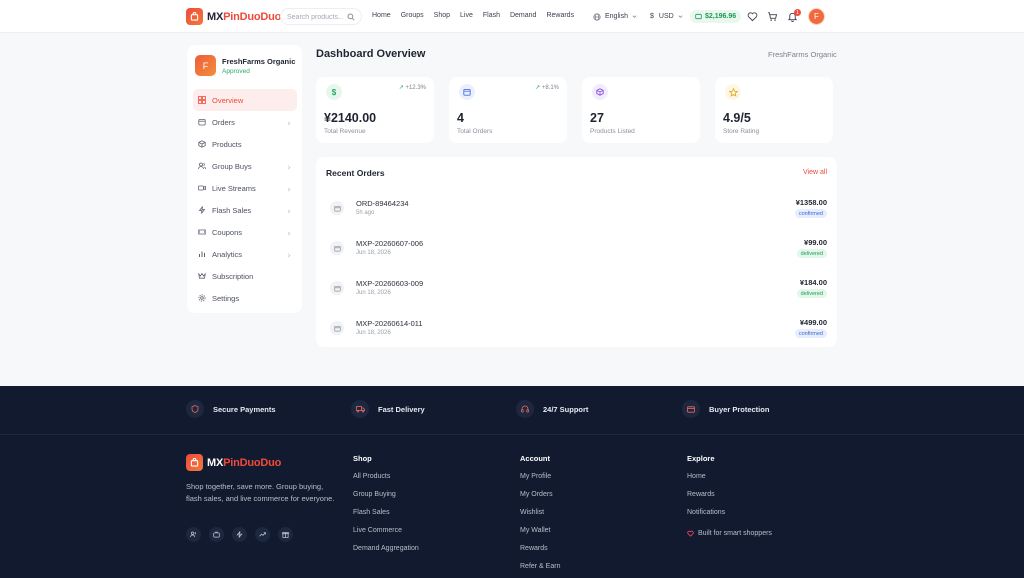  Describe the element at coordinates (536, 494) in the screenshot. I see `footer-link: My Orders` at that location.